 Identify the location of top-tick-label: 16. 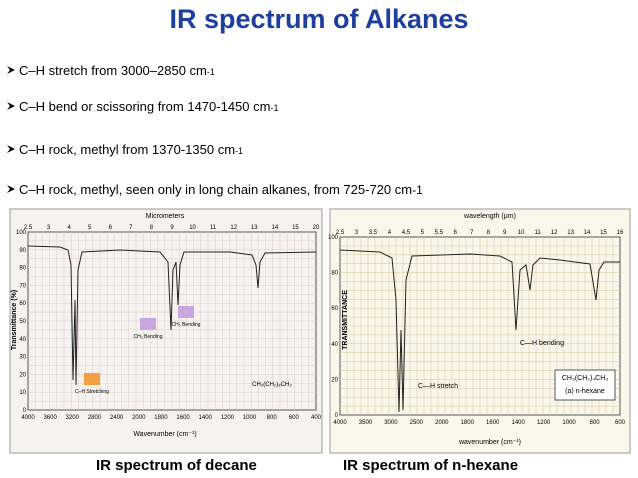
(620, 233).